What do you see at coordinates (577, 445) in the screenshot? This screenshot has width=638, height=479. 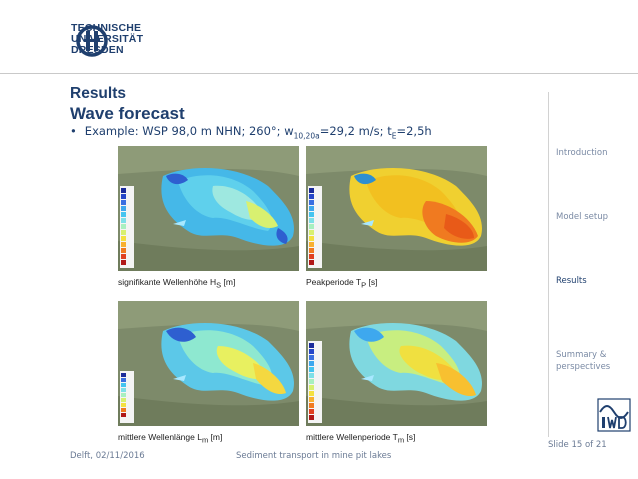 I see `slide-number: Slide 15 of 21` at bounding box center [577, 445].